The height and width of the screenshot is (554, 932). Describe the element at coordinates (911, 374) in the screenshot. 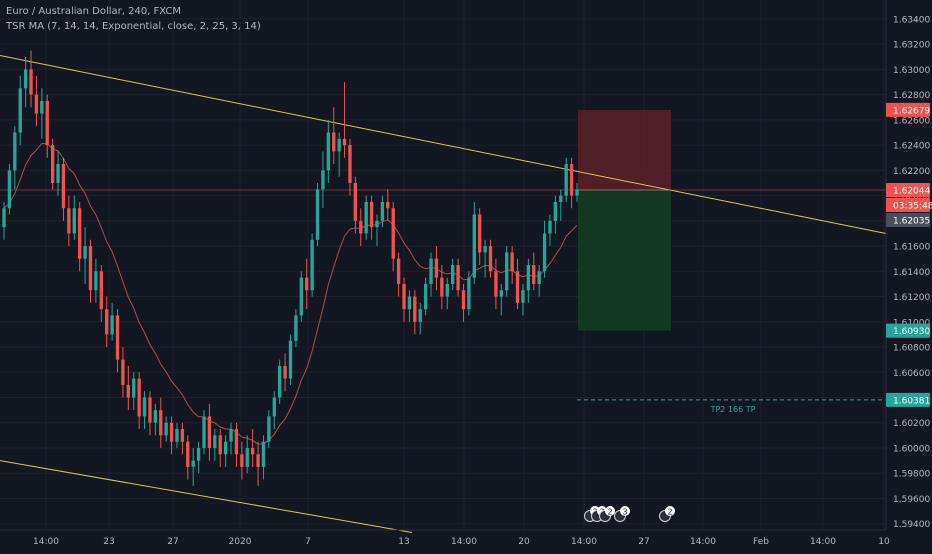

I see `price-tick-label: 1.60600` at that location.